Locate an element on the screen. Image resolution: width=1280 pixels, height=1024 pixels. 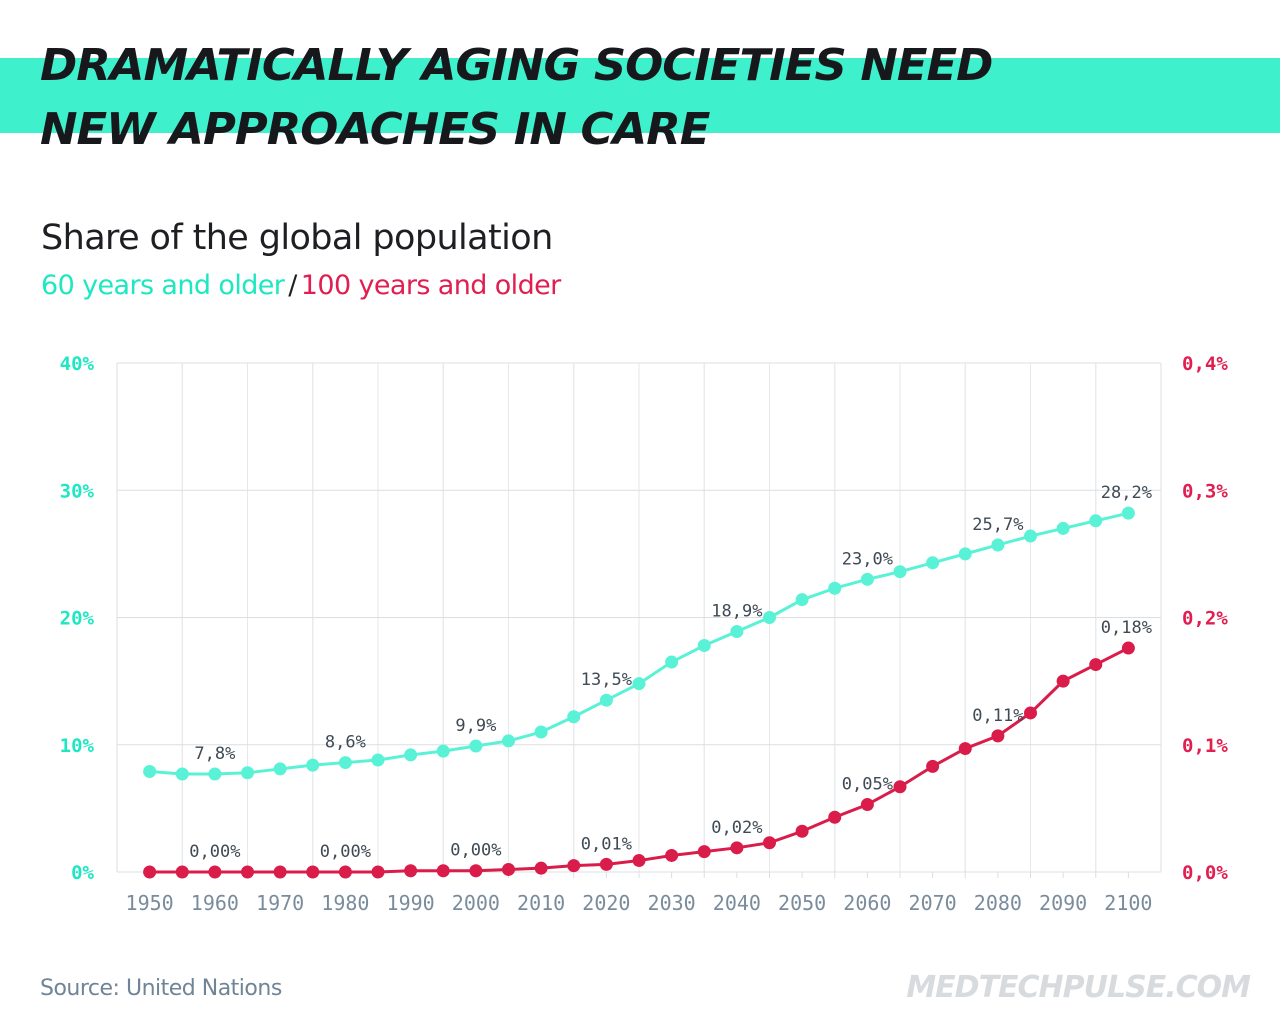
data-label: 23,0% is located at coordinates (867, 559).